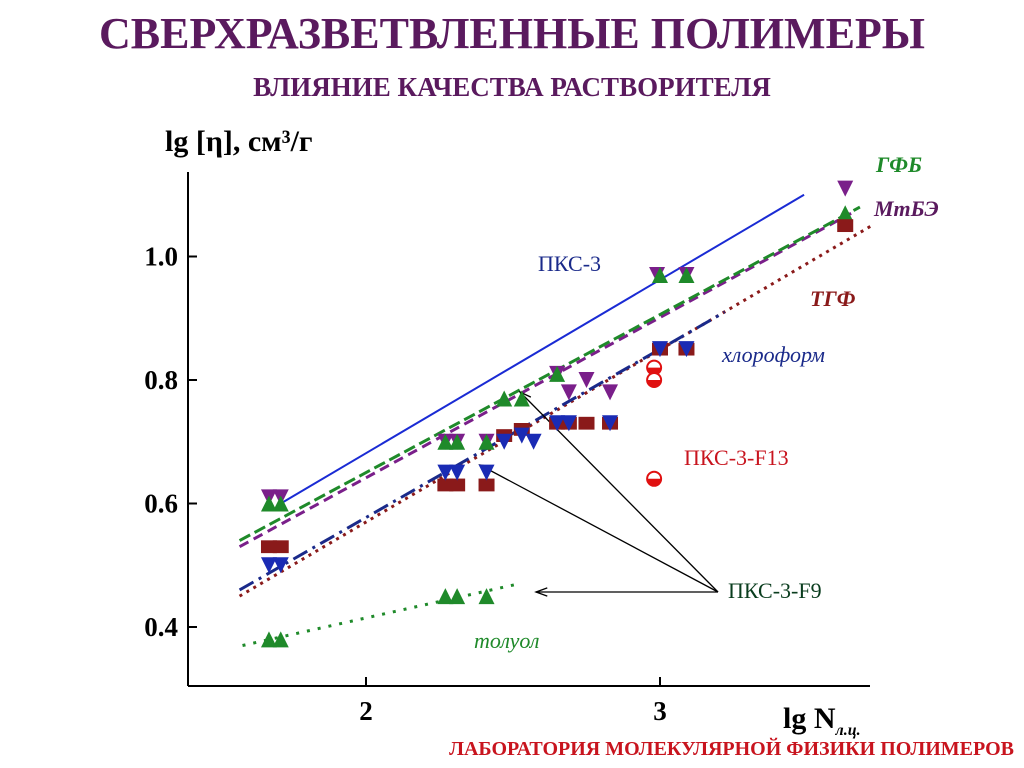 Image resolution: width=1024 pixels, height=768 pixels. Describe the element at coordinates (366, 711) in the screenshot. I see `x-tick-label: 2` at that location.